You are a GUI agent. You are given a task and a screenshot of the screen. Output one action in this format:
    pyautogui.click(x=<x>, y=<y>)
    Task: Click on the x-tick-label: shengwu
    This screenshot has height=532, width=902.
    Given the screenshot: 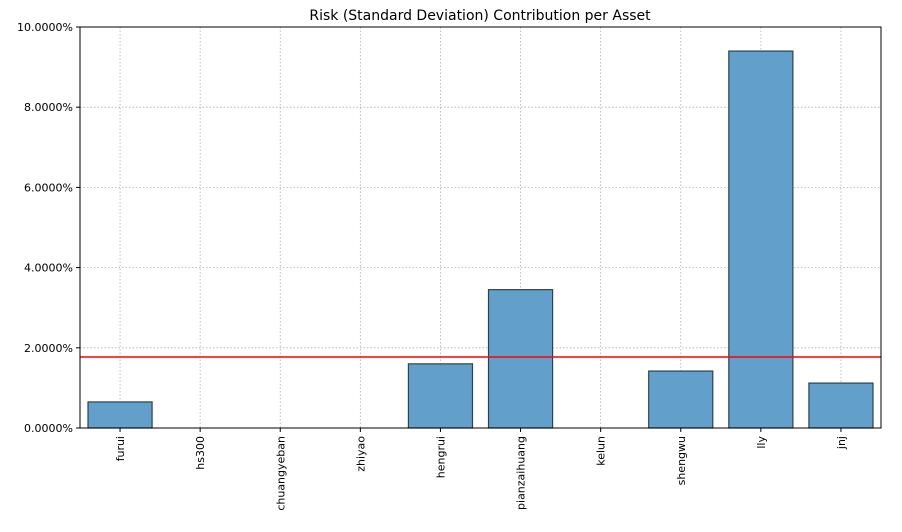 What is the action you would take?
    pyautogui.click(x=681, y=460)
    